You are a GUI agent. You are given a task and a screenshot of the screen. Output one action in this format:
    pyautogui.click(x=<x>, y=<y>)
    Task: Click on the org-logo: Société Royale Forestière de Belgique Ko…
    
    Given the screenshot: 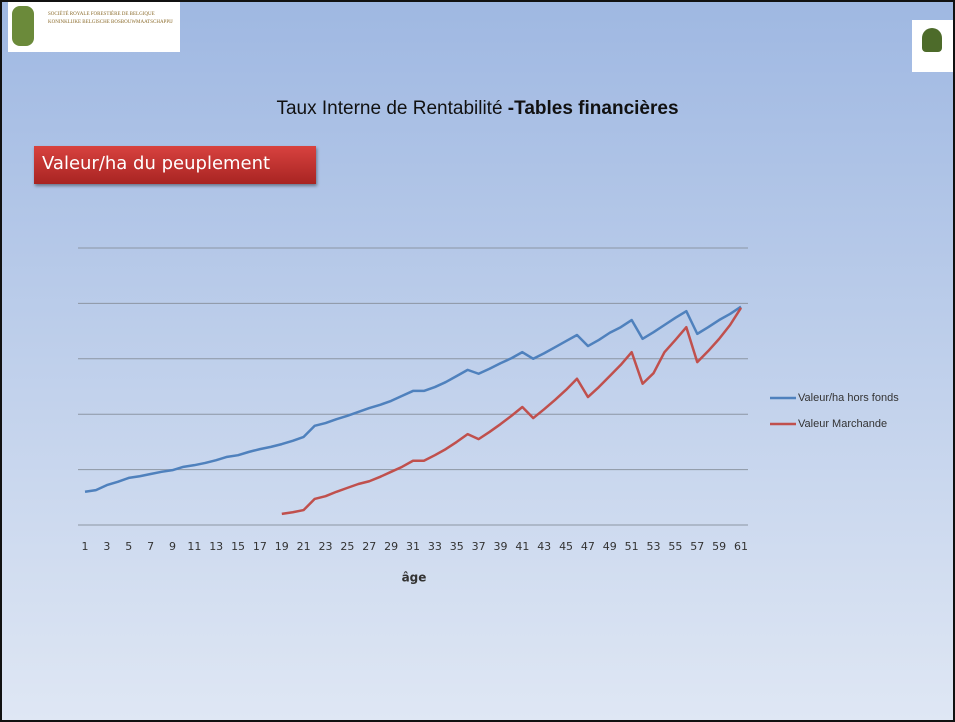 What is the action you would take?
    pyautogui.click(x=94, y=27)
    